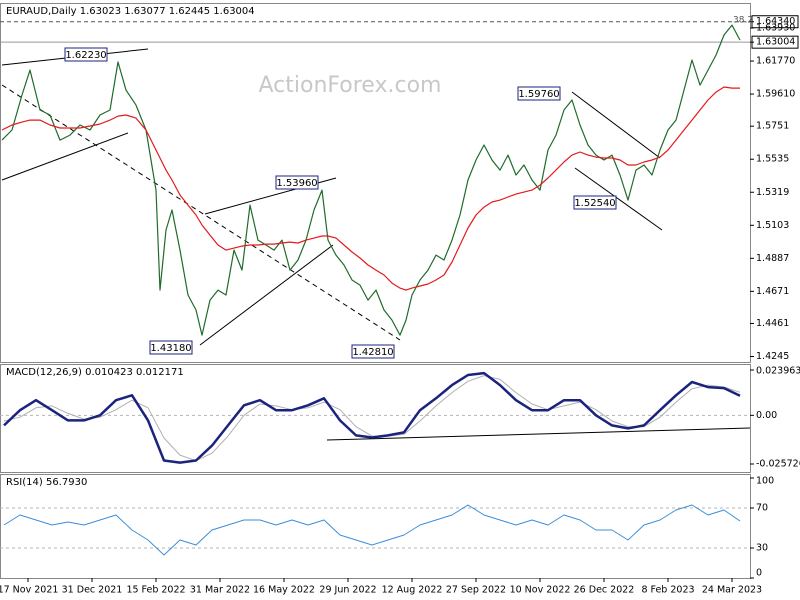 This screenshot has width=800, height=600. What do you see at coordinates (775, 61) in the screenshot?
I see `y-tick-label: 1.61770` at bounding box center [775, 61].